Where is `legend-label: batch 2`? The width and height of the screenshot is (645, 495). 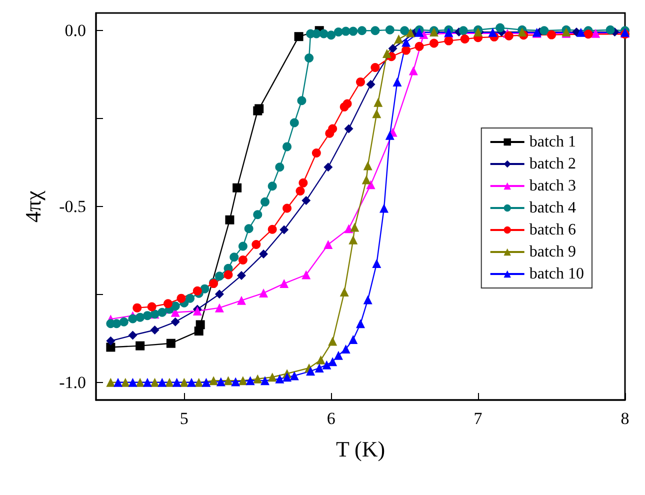
legend-label: batch 2 is located at coordinates (552, 164).